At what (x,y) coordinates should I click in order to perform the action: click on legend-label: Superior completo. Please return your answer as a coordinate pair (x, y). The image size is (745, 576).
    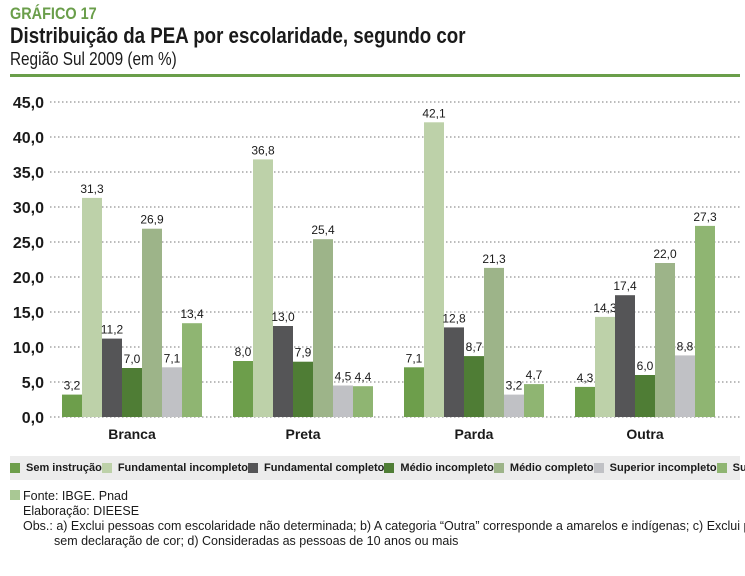
    Looking at the image, I should click on (738, 468).